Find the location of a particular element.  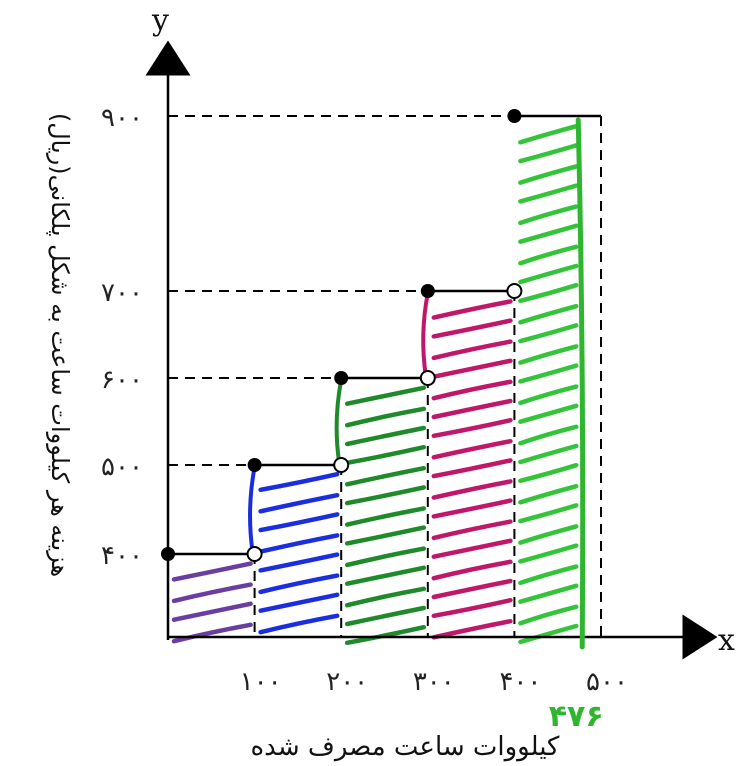

x-tick-200: ۲۰۰ is located at coordinates (347, 682).